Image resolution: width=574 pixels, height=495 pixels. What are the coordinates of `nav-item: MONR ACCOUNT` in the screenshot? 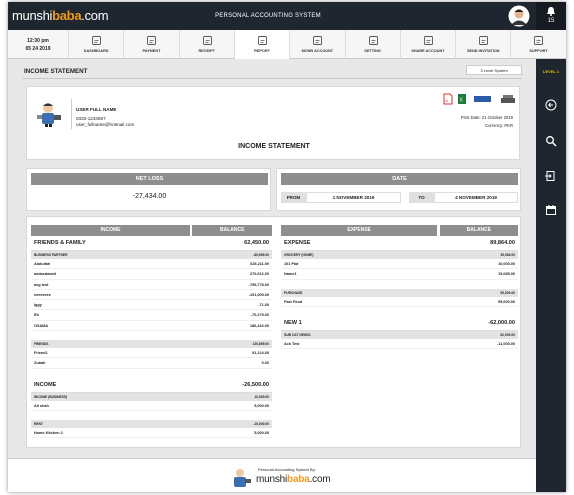 It's located at (316, 44).